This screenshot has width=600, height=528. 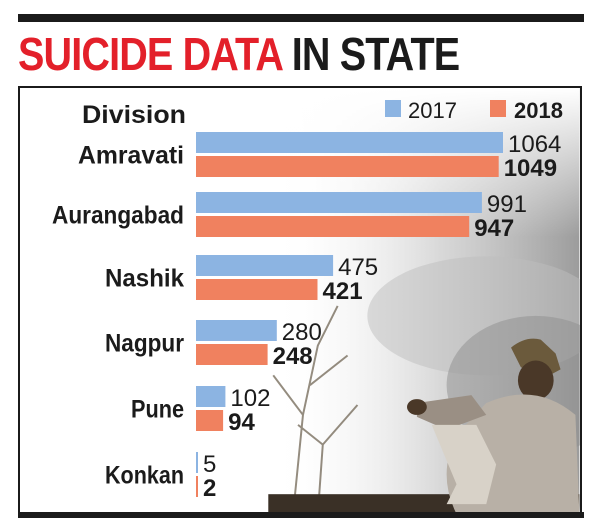 I want to click on data-label-nashik-2017: 475, so click(x=358, y=267).